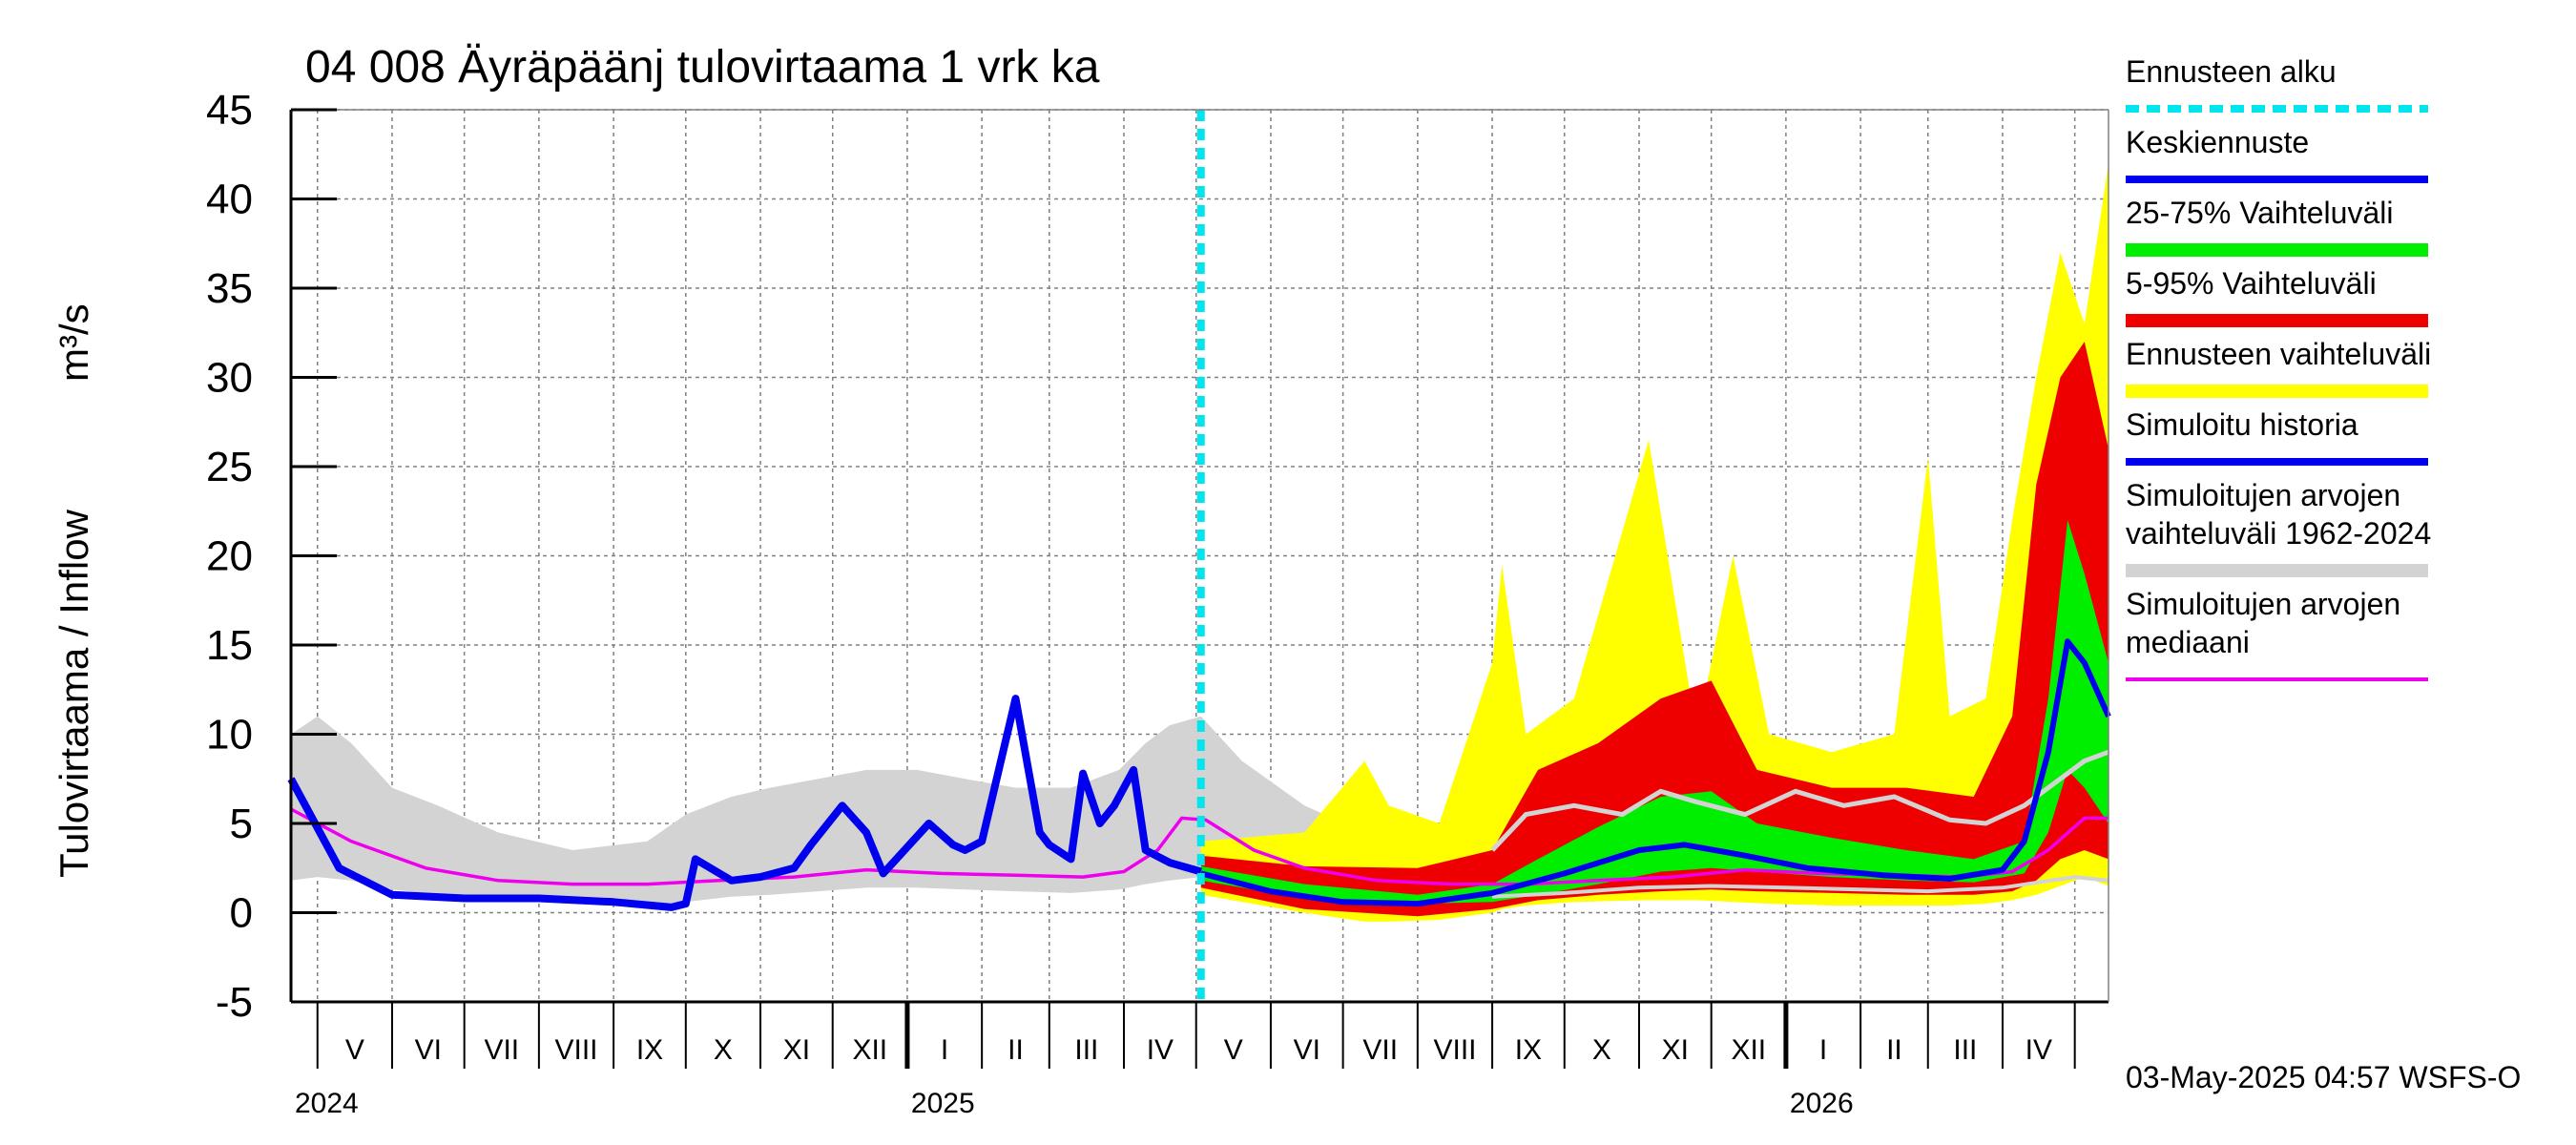 The height and width of the screenshot is (1145, 2576). I want to click on x-year-label: 2024, so click(327, 1103).